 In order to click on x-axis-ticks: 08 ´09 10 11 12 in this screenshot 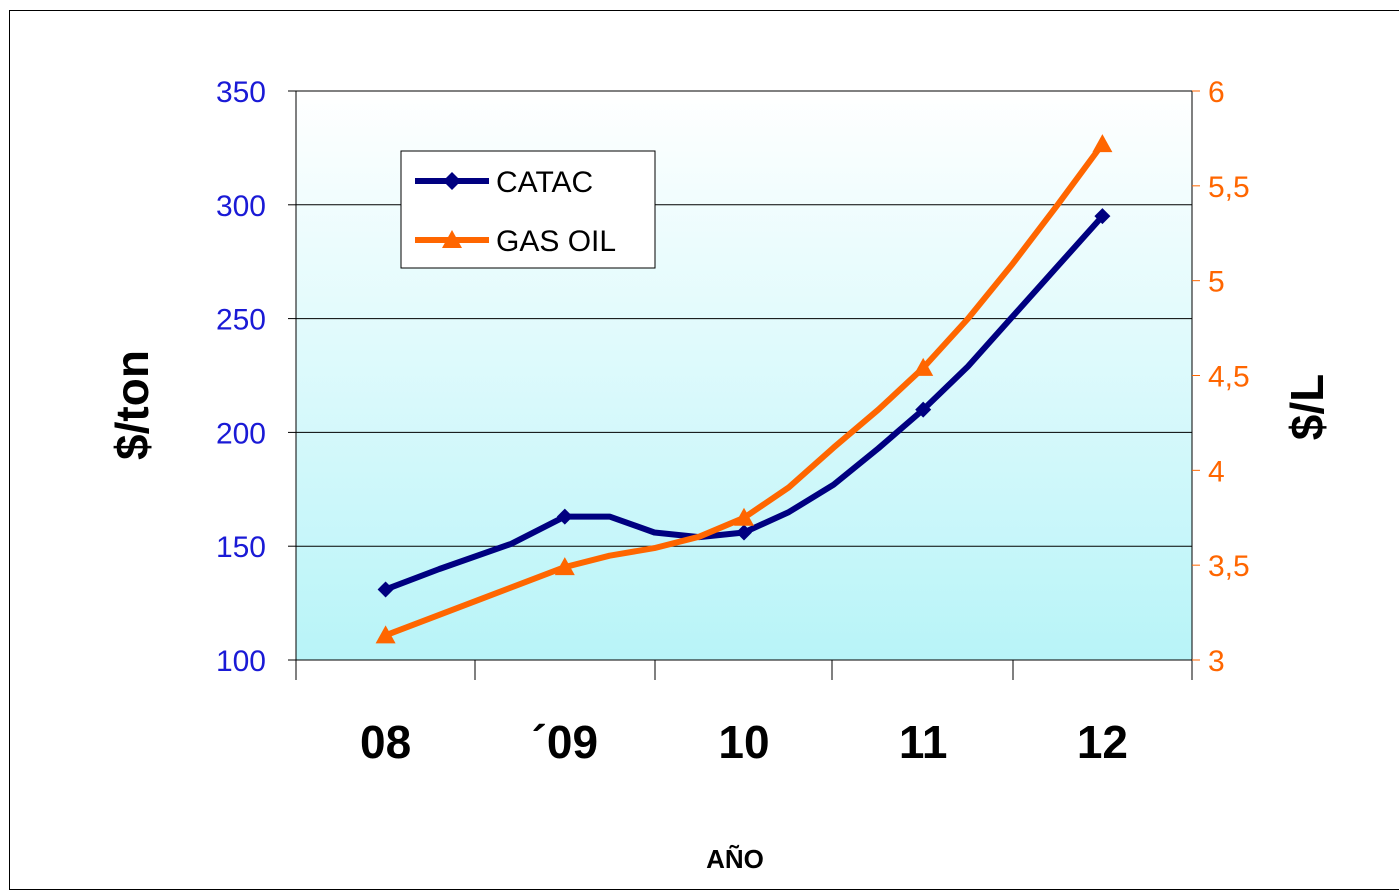, I will do `click(744, 714)`.